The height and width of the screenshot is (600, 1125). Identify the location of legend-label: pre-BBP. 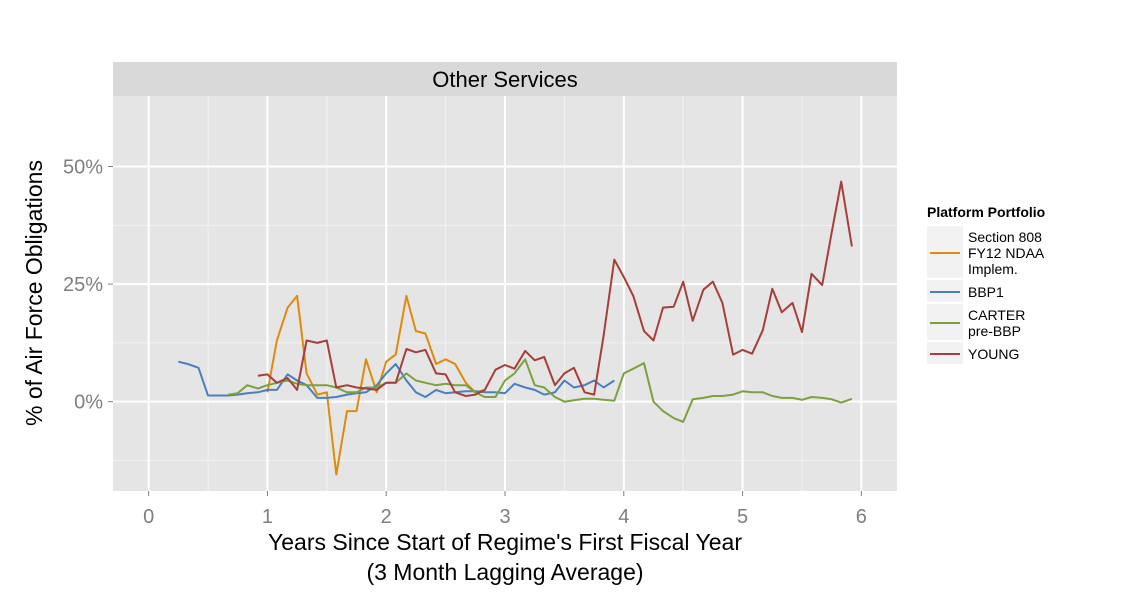
(994, 331).